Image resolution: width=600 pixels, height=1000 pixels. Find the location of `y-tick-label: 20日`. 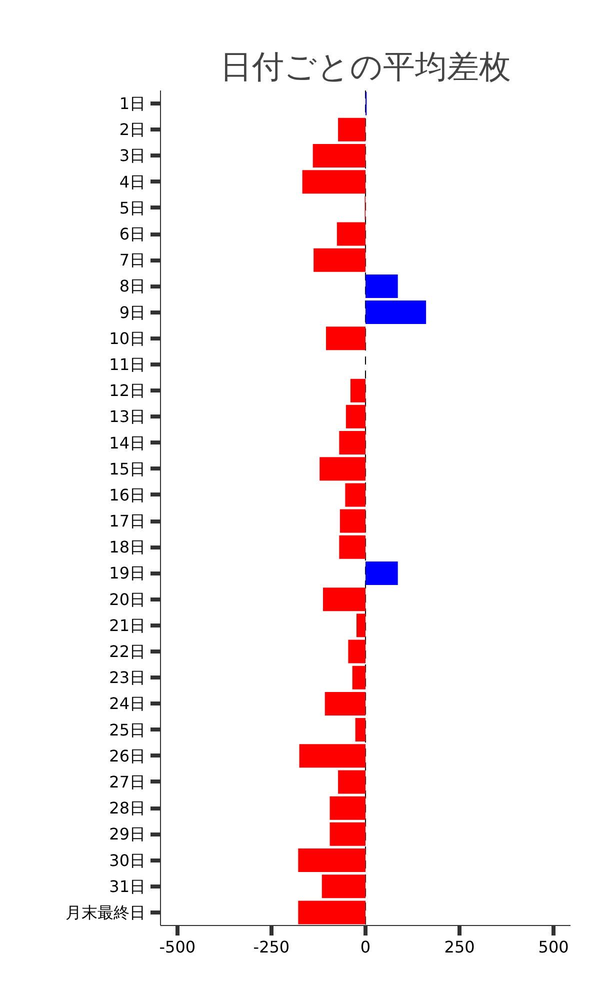

y-tick-label: 20日 is located at coordinates (127, 599).